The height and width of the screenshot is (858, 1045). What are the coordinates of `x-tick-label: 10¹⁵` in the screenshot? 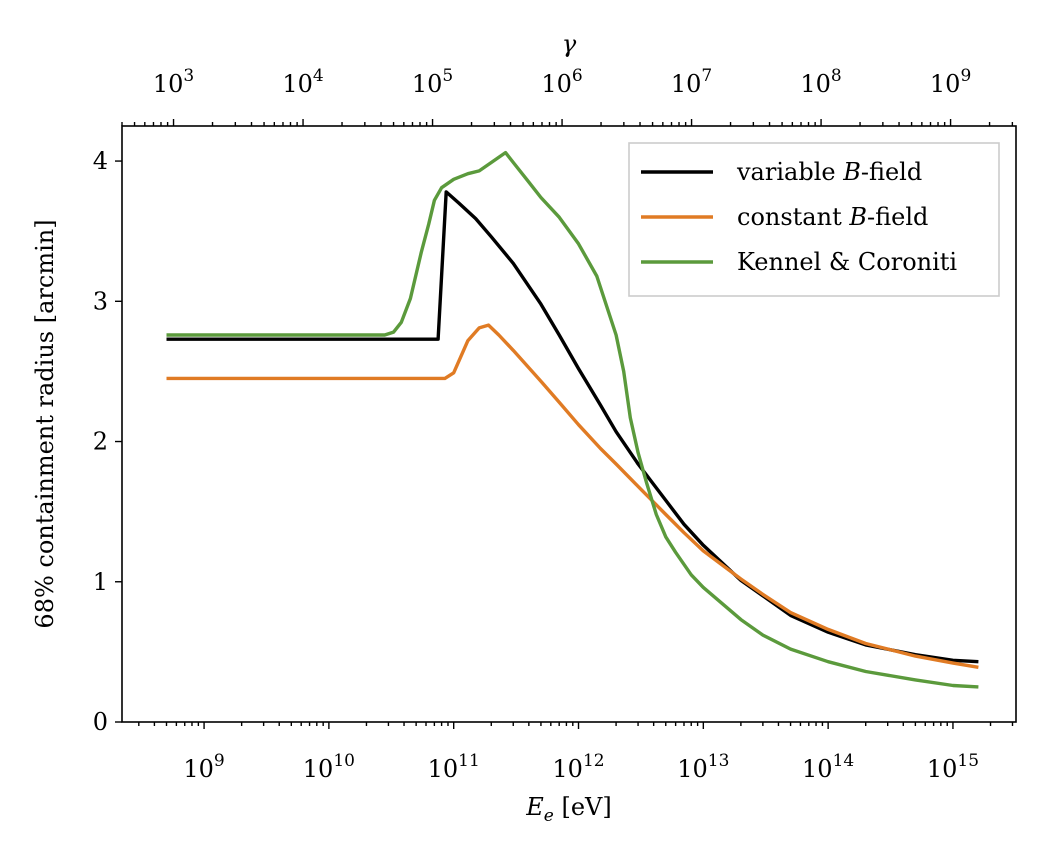 It's located at (953, 767).